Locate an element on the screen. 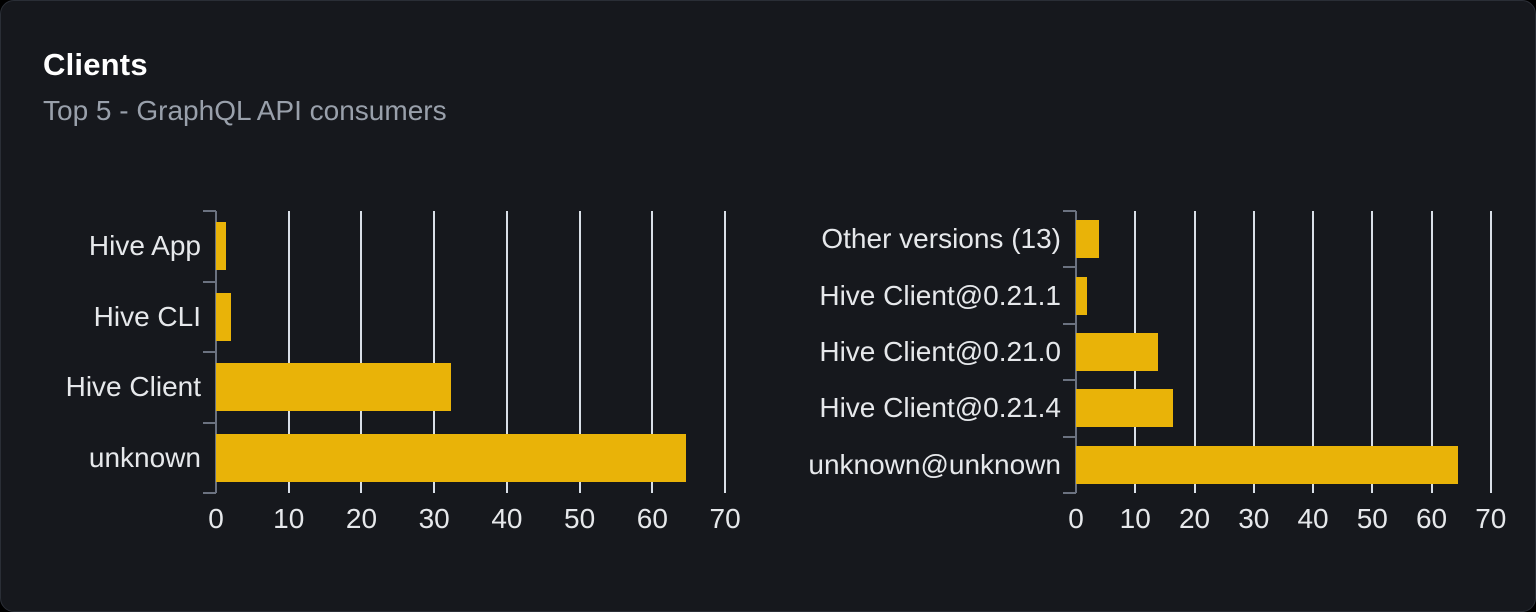 This screenshot has height=612, width=1536. category-label: Hive App is located at coordinates (144, 246).